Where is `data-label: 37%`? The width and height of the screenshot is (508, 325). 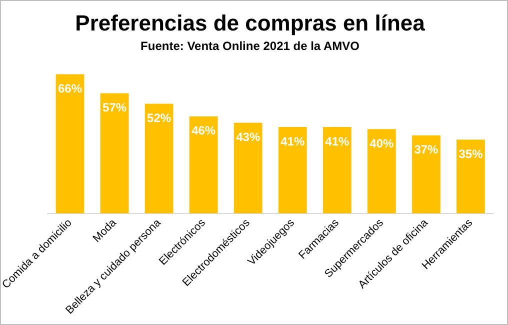 data-label: 37% is located at coordinates (426, 149).